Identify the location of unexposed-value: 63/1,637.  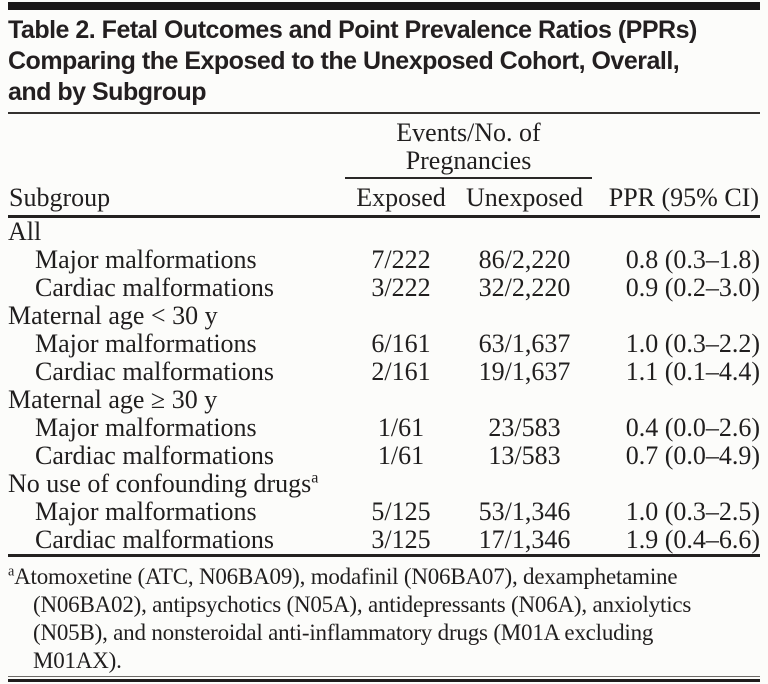
(524, 343).